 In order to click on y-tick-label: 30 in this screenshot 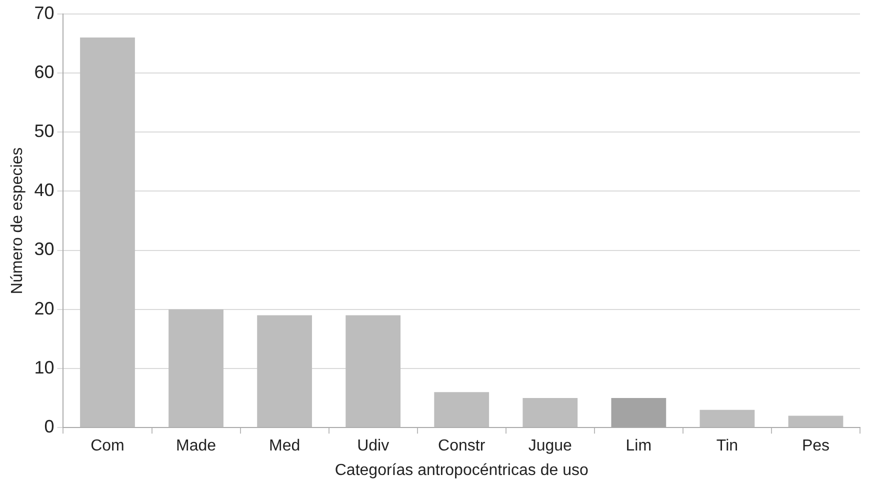, I will do `click(44, 249)`.